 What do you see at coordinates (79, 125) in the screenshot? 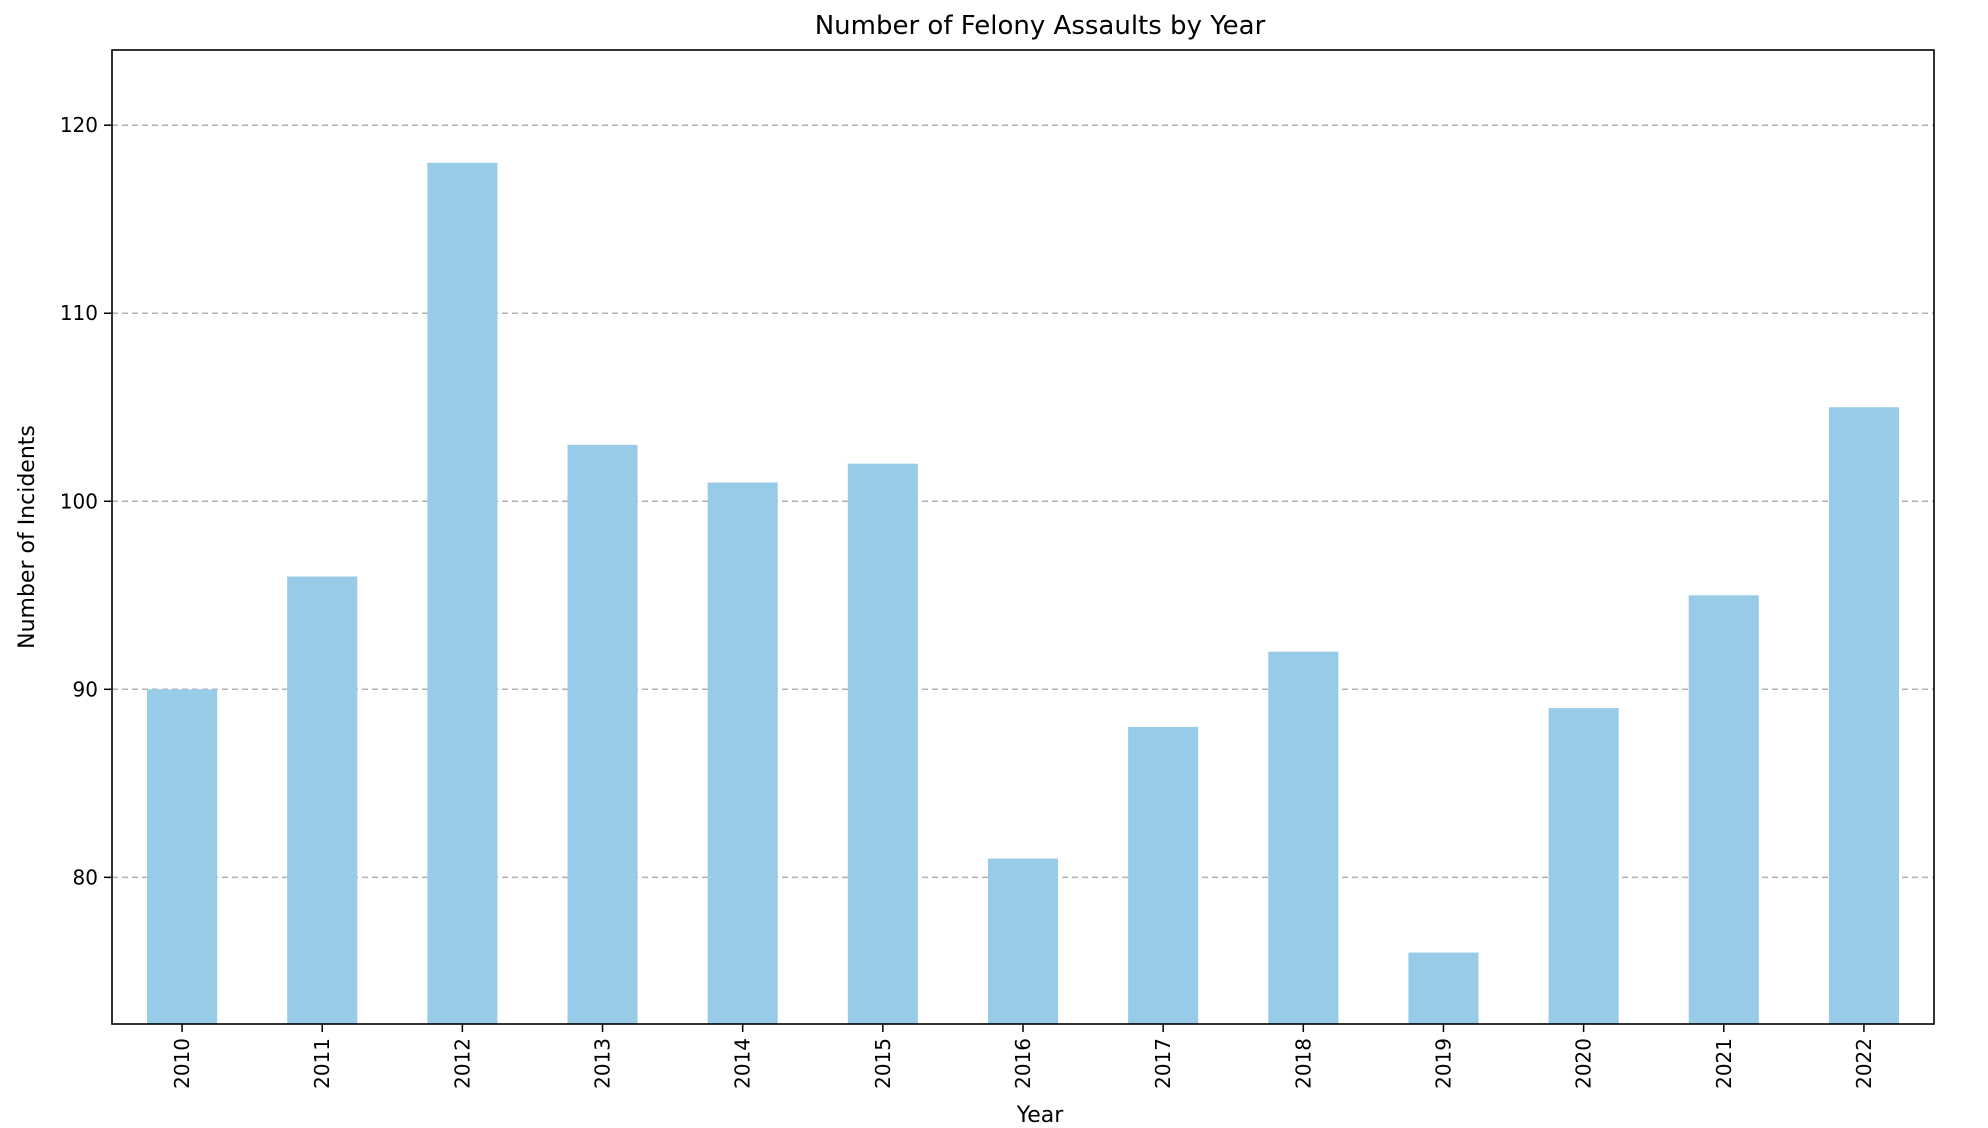
I see `y-tick-label: 120` at bounding box center [79, 125].